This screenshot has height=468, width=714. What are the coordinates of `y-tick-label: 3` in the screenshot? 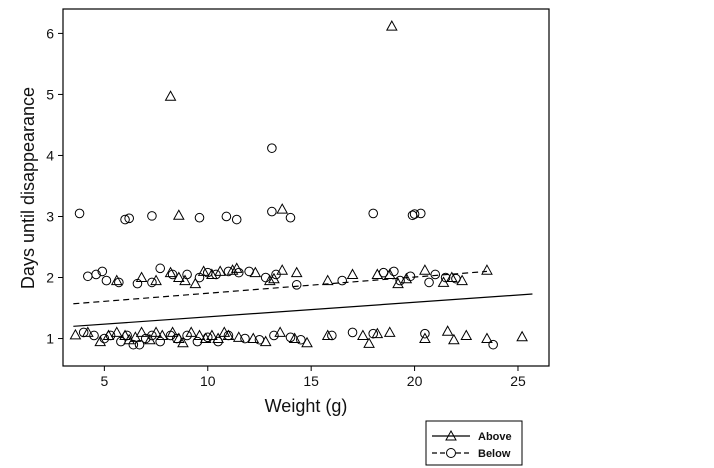 It's located at (50, 216).